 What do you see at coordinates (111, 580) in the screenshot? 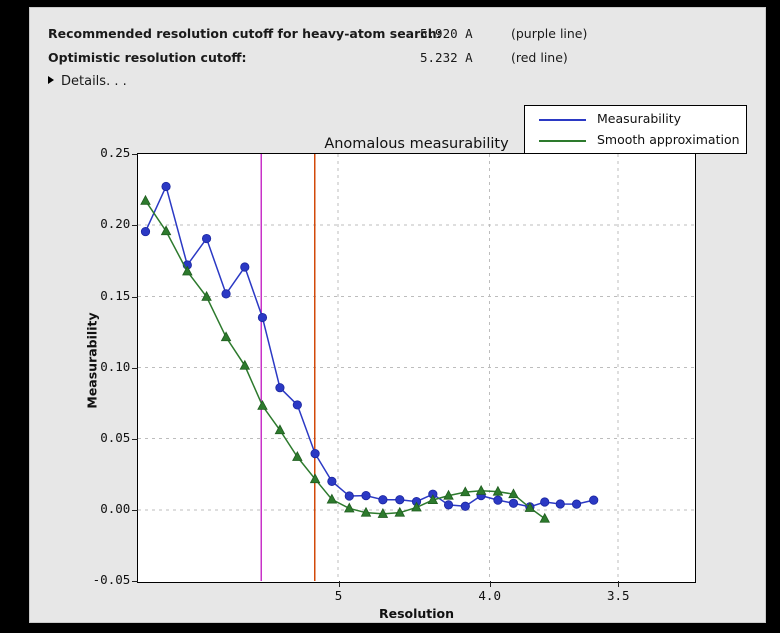
I see `y-tick-label: -0.05` at bounding box center [111, 580].